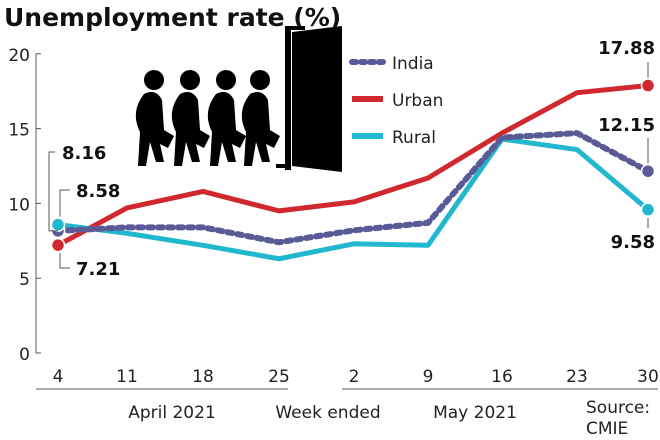 The image size is (660, 440). I want to click on y-tick-label: 0, so click(24, 355).